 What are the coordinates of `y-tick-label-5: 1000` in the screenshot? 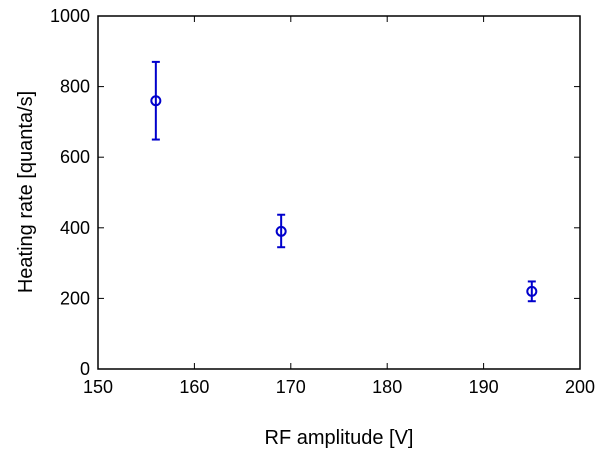 It's located at (70, 16).